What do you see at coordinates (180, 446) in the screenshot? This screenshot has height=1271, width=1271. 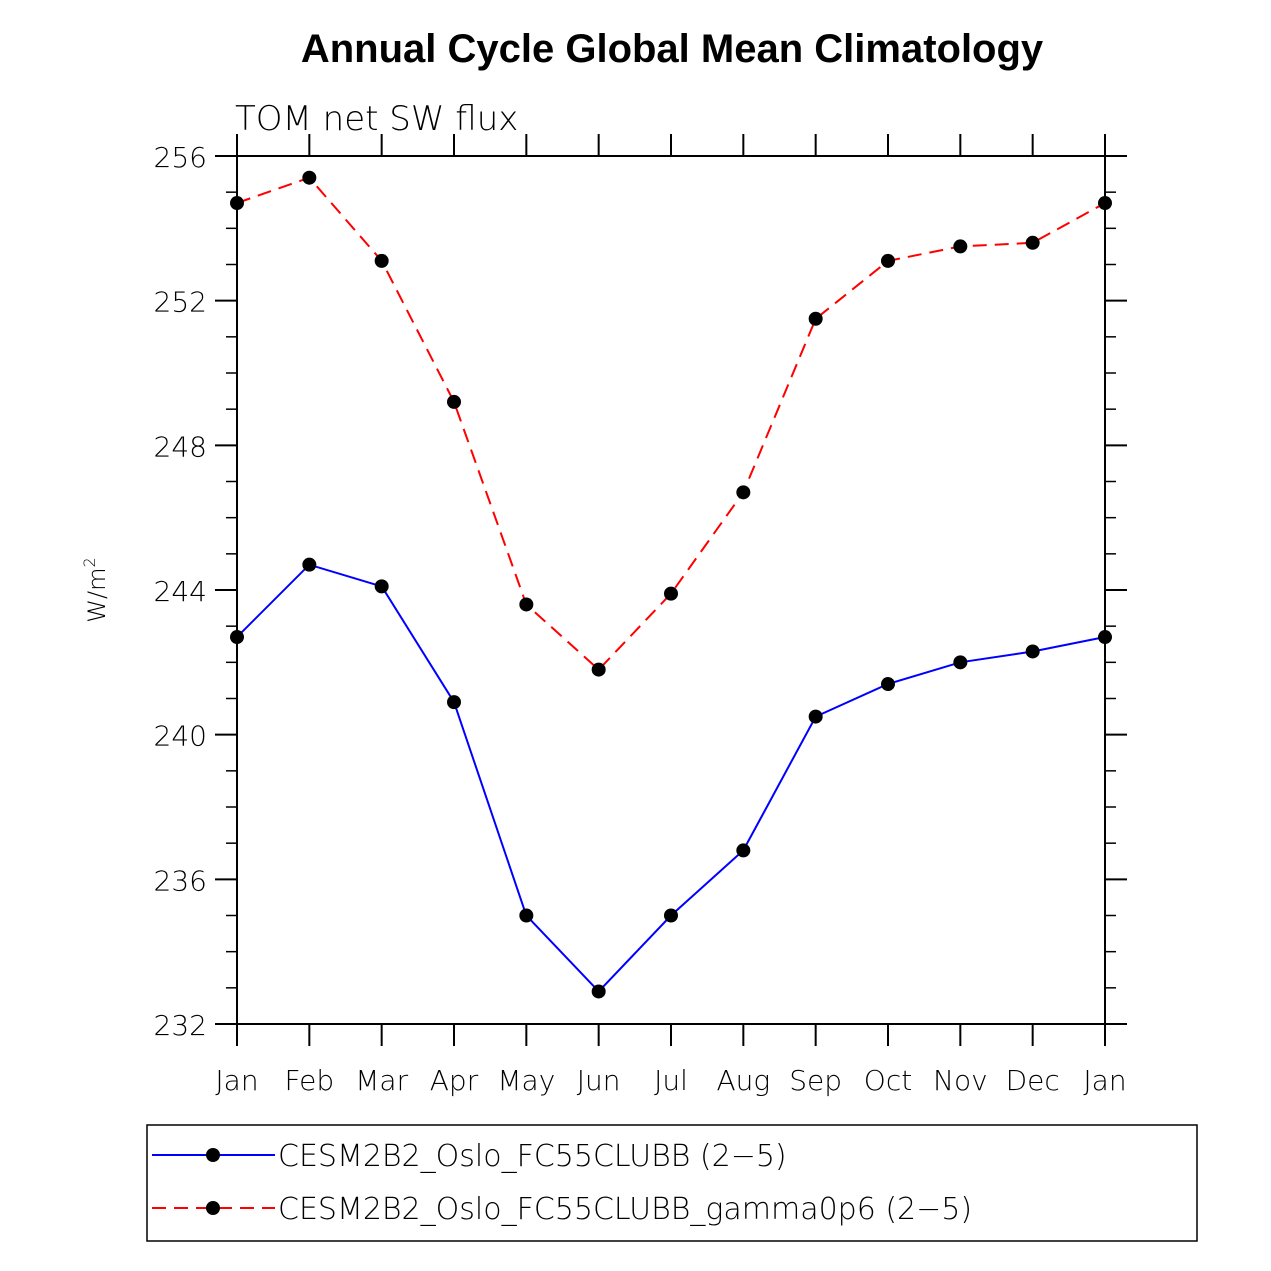 I see `y-tick-label: 248` at bounding box center [180, 446].